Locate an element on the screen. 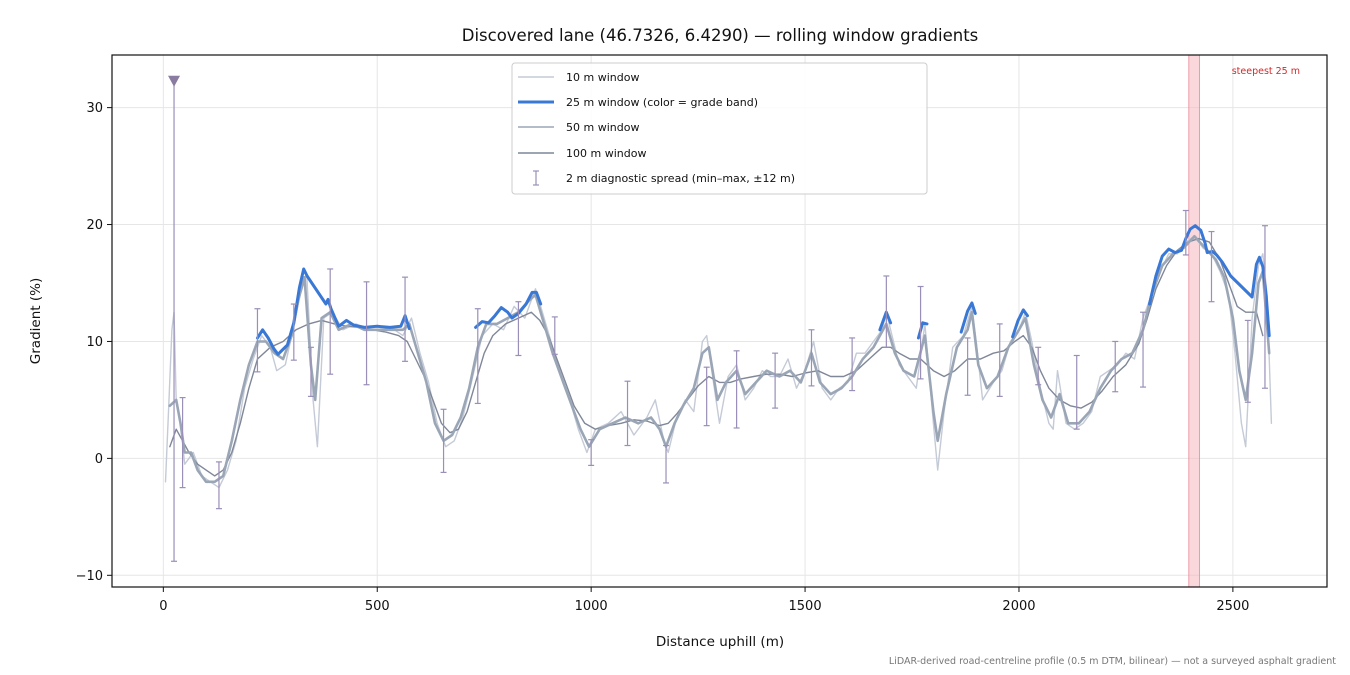  legend-label-50m: 50 m window is located at coordinates (602, 127).